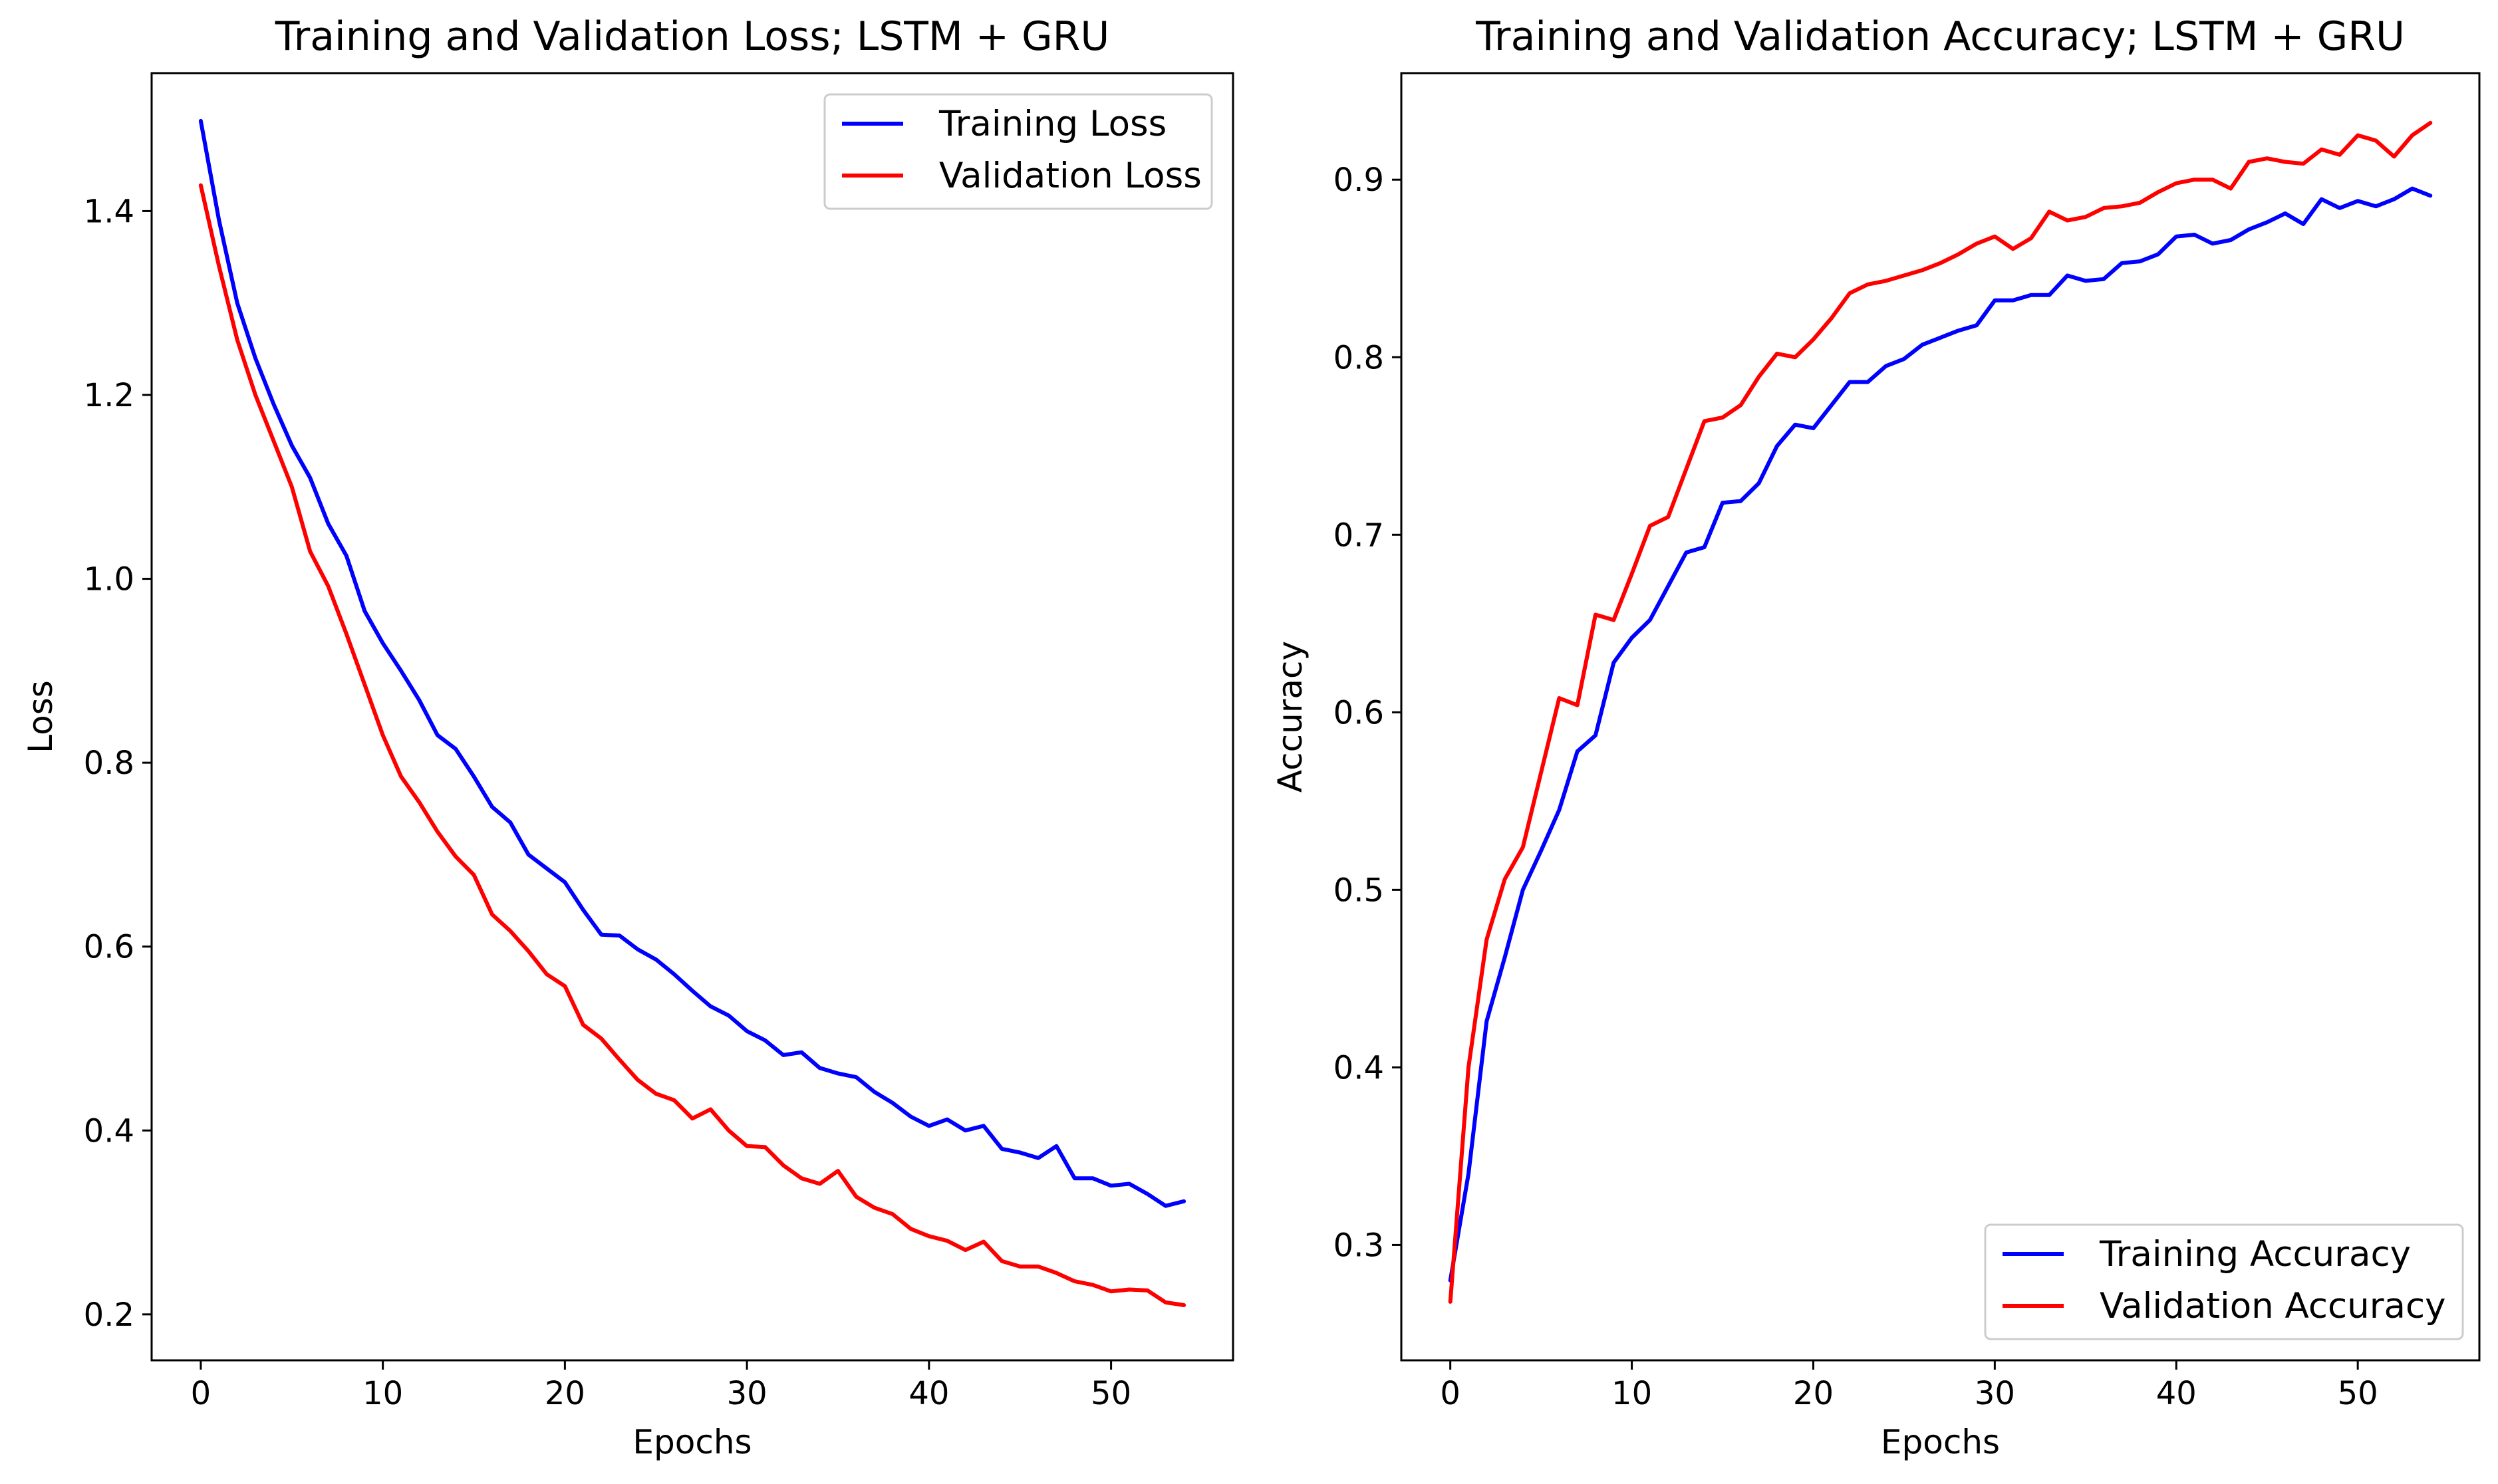  What do you see at coordinates (2273, 1306) in the screenshot?
I see `legend-label-validation-accuracy: Validation Accuracy` at bounding box center [2273, 1306].